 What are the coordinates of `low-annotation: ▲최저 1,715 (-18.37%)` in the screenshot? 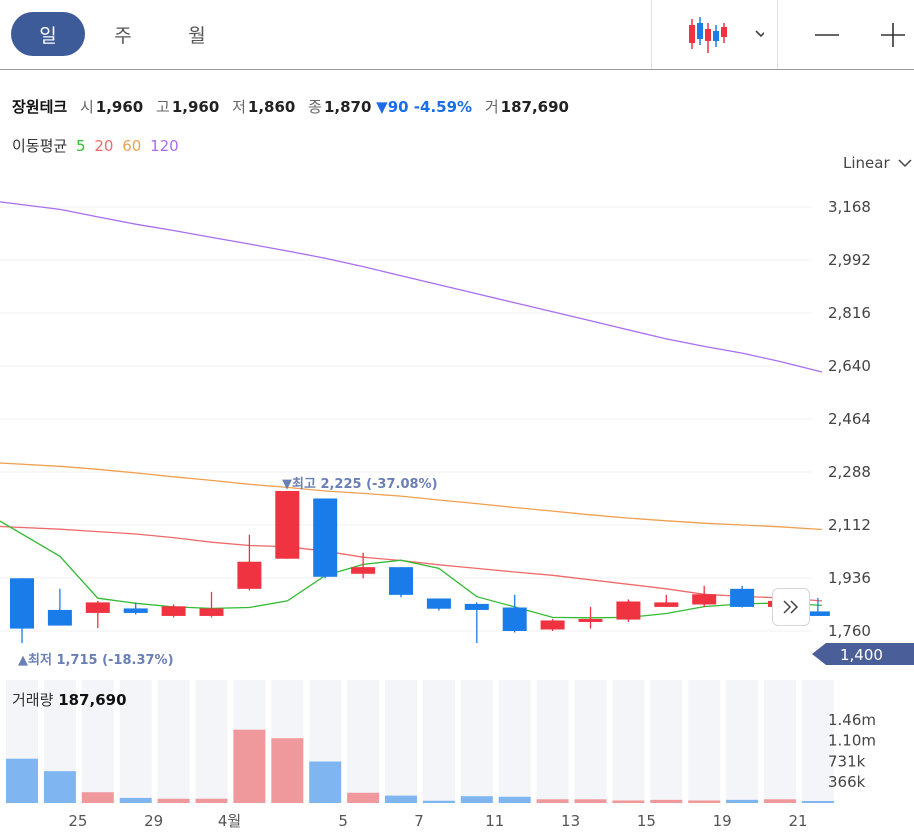 It's located at (96, 660).